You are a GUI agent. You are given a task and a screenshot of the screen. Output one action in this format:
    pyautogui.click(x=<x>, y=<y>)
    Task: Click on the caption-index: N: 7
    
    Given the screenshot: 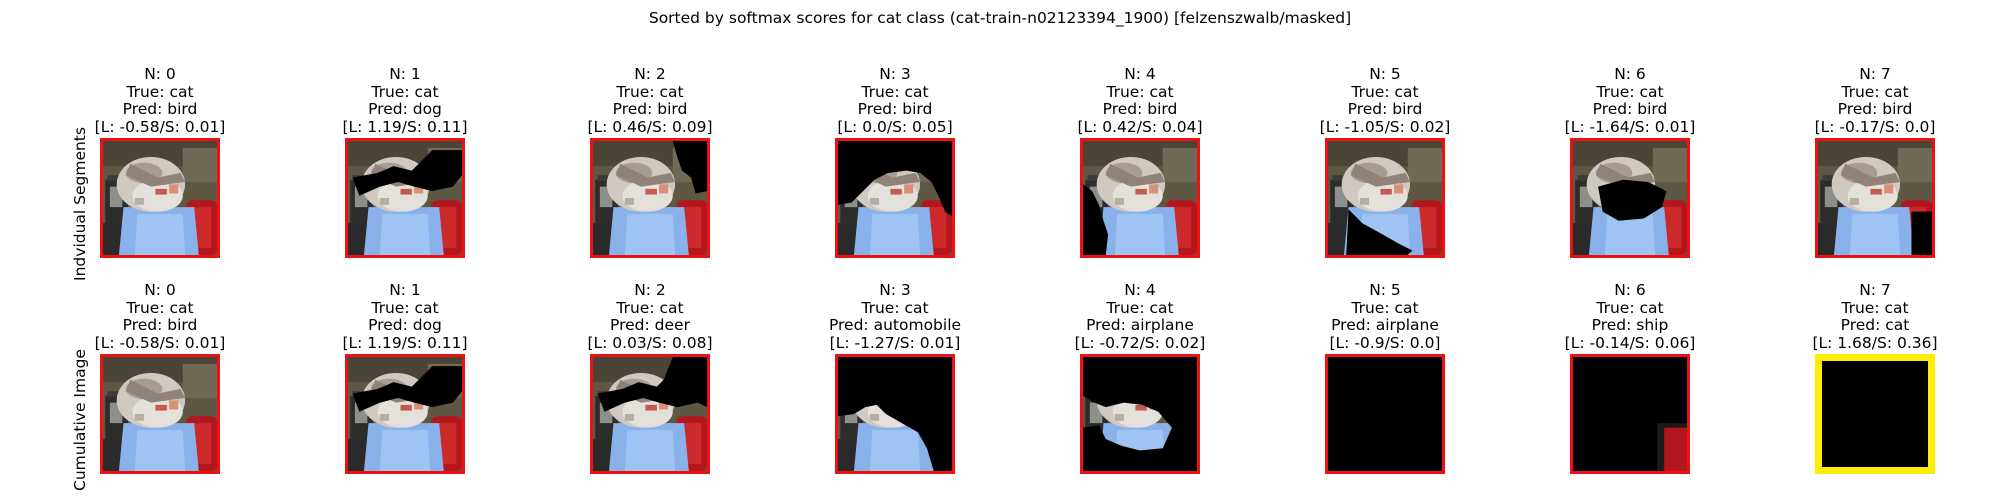 What is the action you would take?
    pyautogui.click(x=1875, y=74)
    